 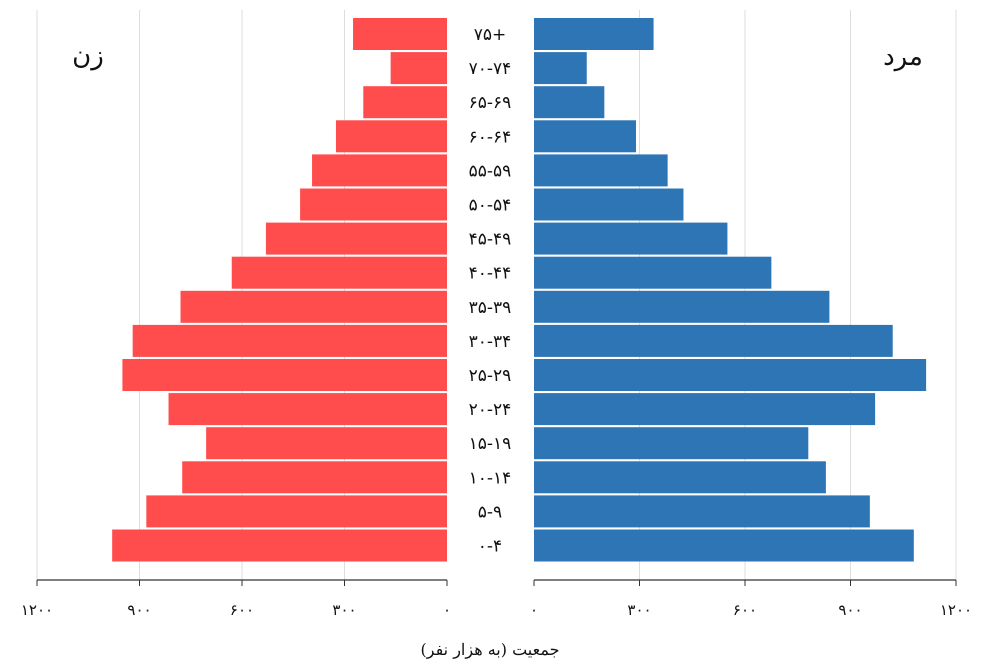 What do you see at coordinates (490, 376) in the screenshot?
I see `age-group-label: ۲۵-۲۹` at bounding box center [490, 376].